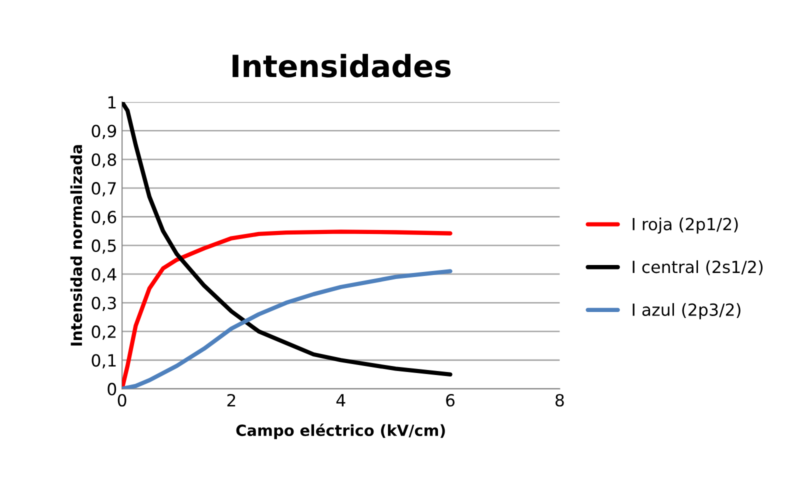 The width and height of the screenshot is (803, 486). What do you see at coordinates (104, 332) in the screenshot?
I see `y-tick-label: 0,2` at bounding box center [104, 332].